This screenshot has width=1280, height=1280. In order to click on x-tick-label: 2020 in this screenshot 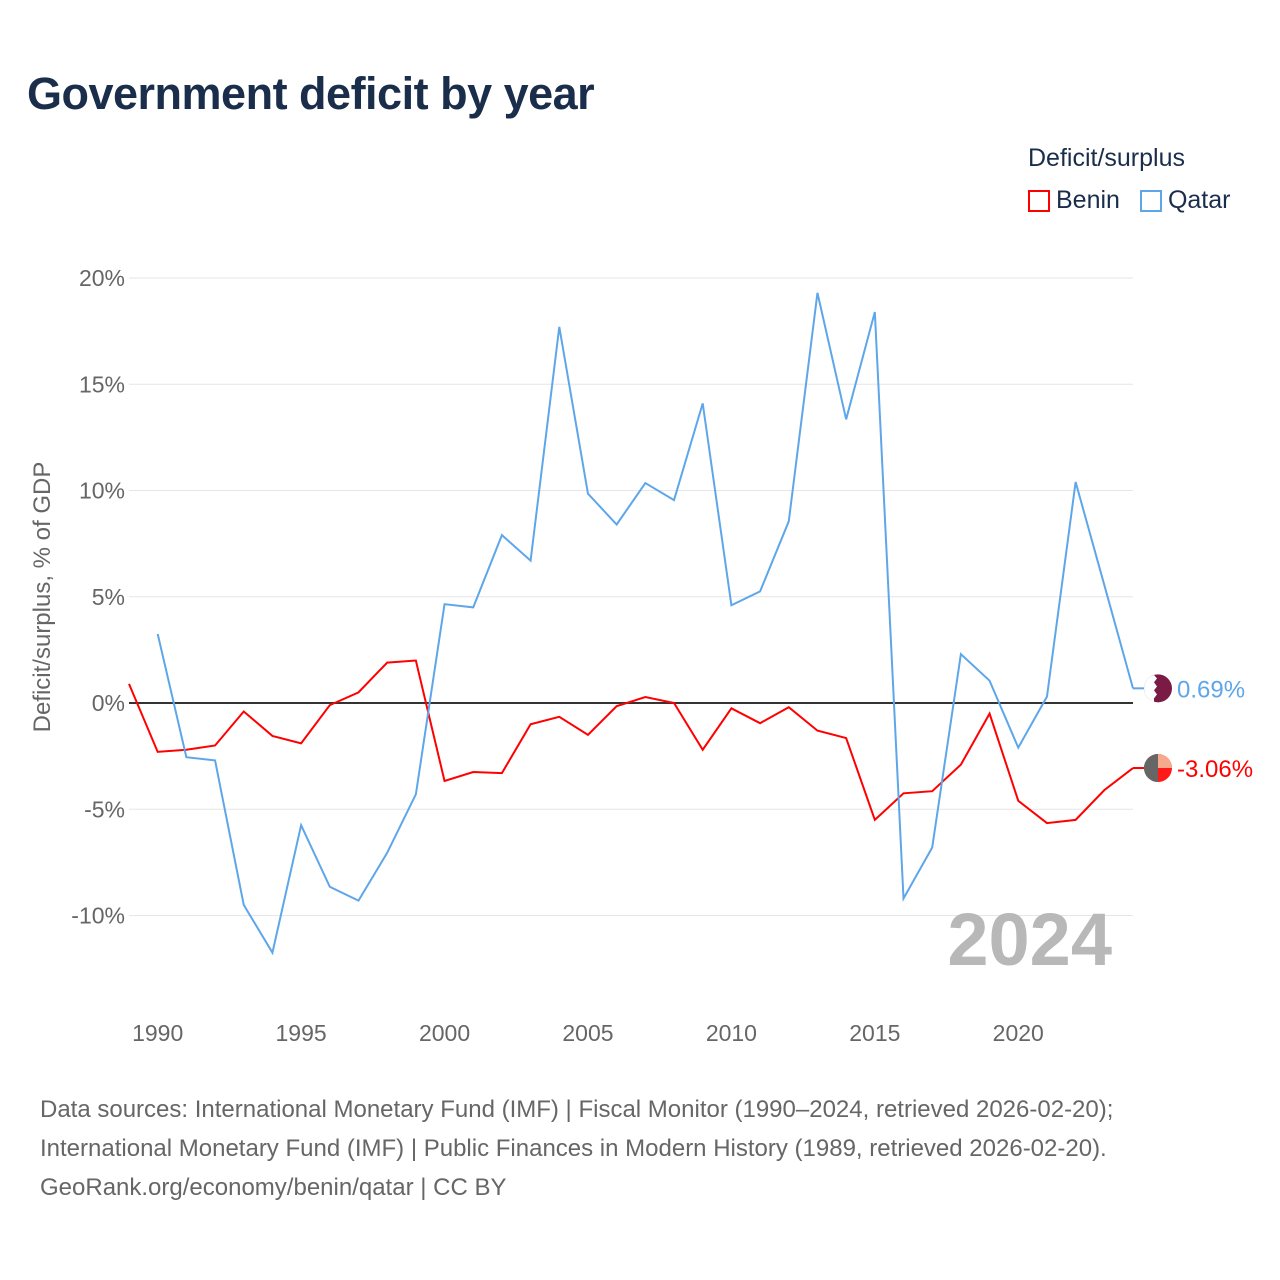, I will do `click(1018, 1033)`.